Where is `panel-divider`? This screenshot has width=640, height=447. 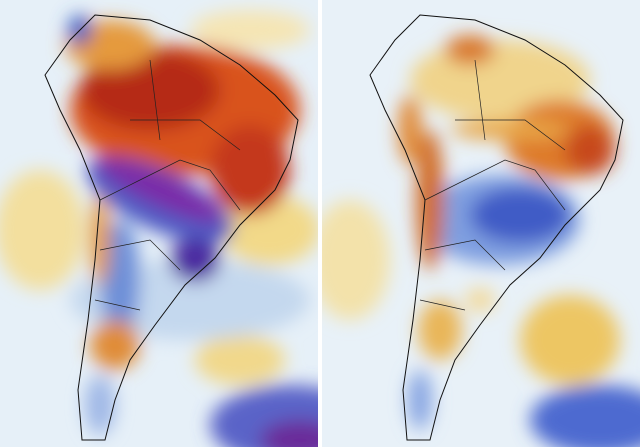 panel-divider is located at coordinates (320, 223).